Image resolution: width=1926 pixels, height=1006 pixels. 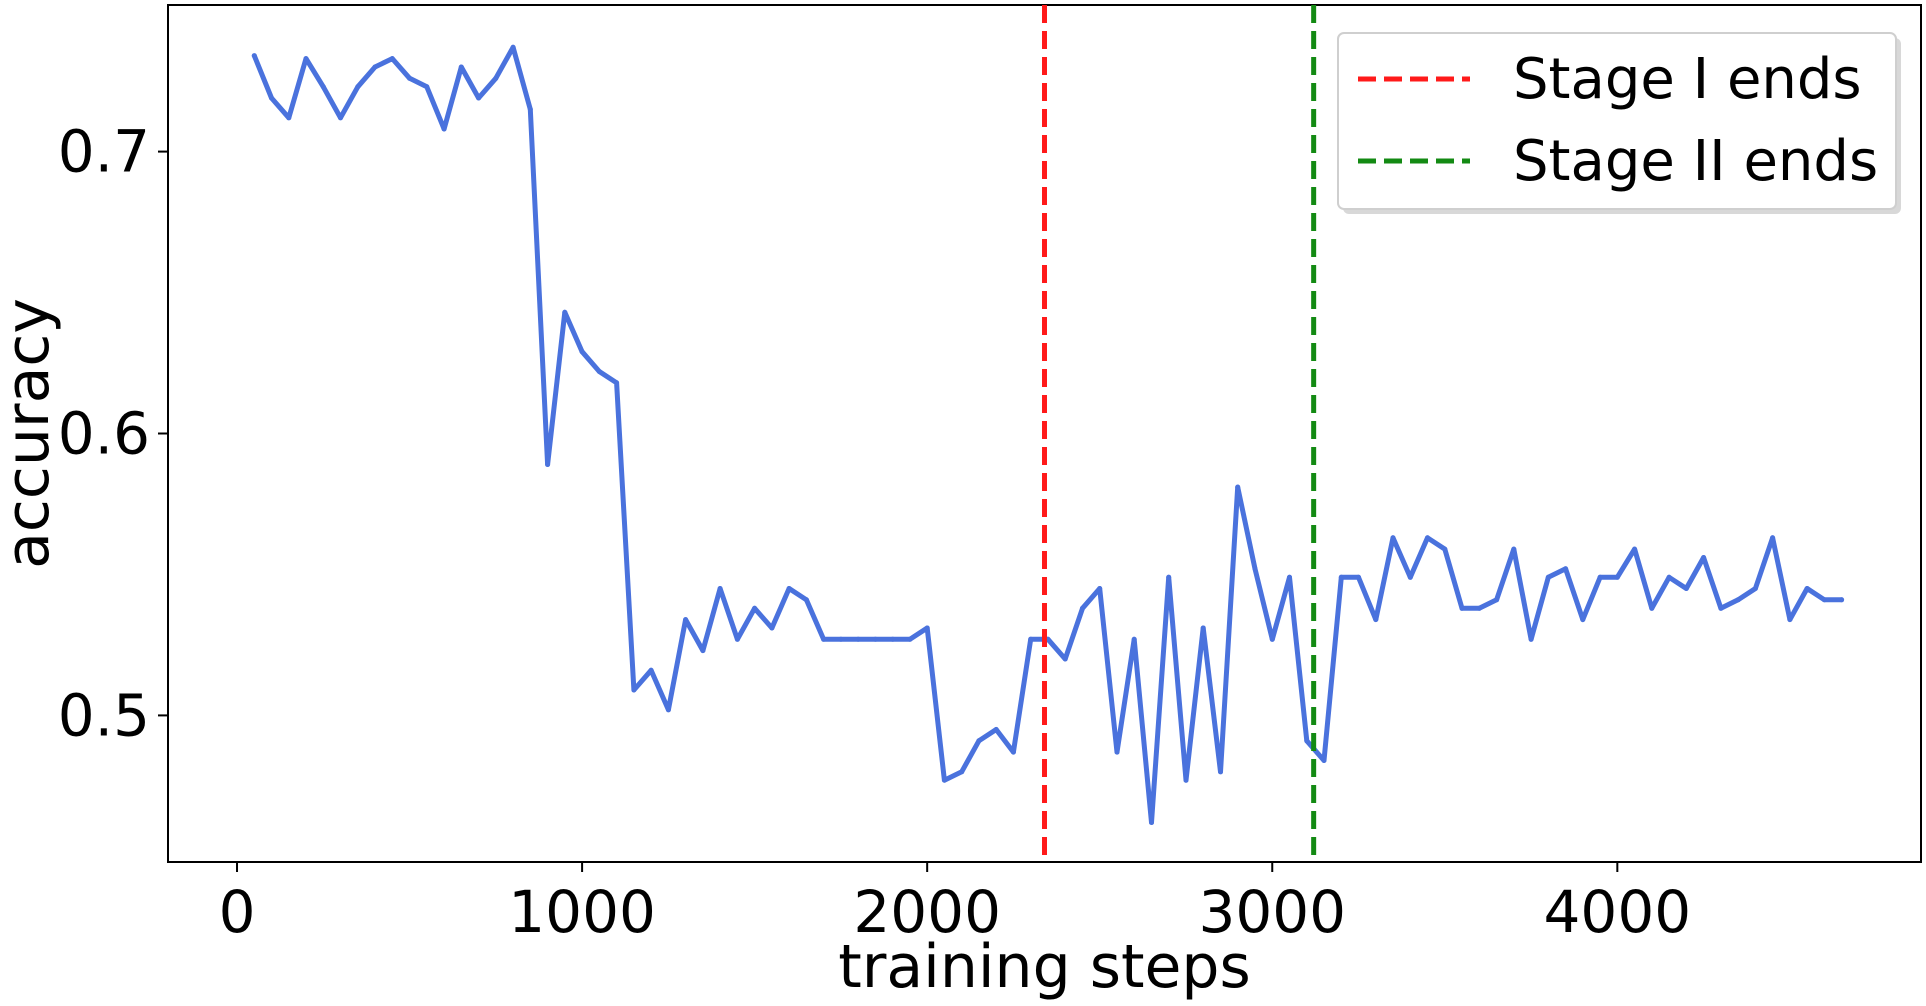 I want to click on x-axis: 0 1000 2000 3000 4000, so click(x=955, y=904).